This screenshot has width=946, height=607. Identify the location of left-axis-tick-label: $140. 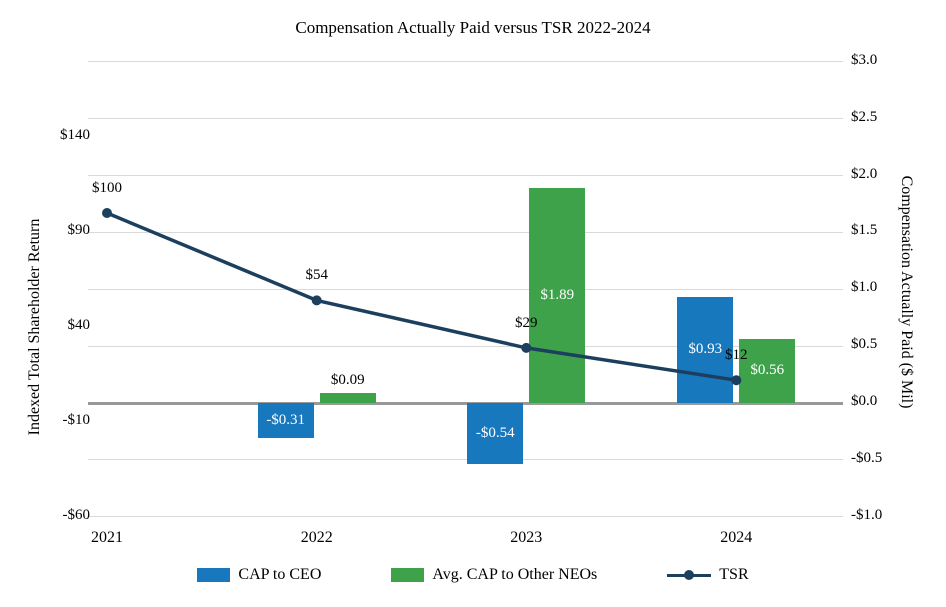
(75, 135).